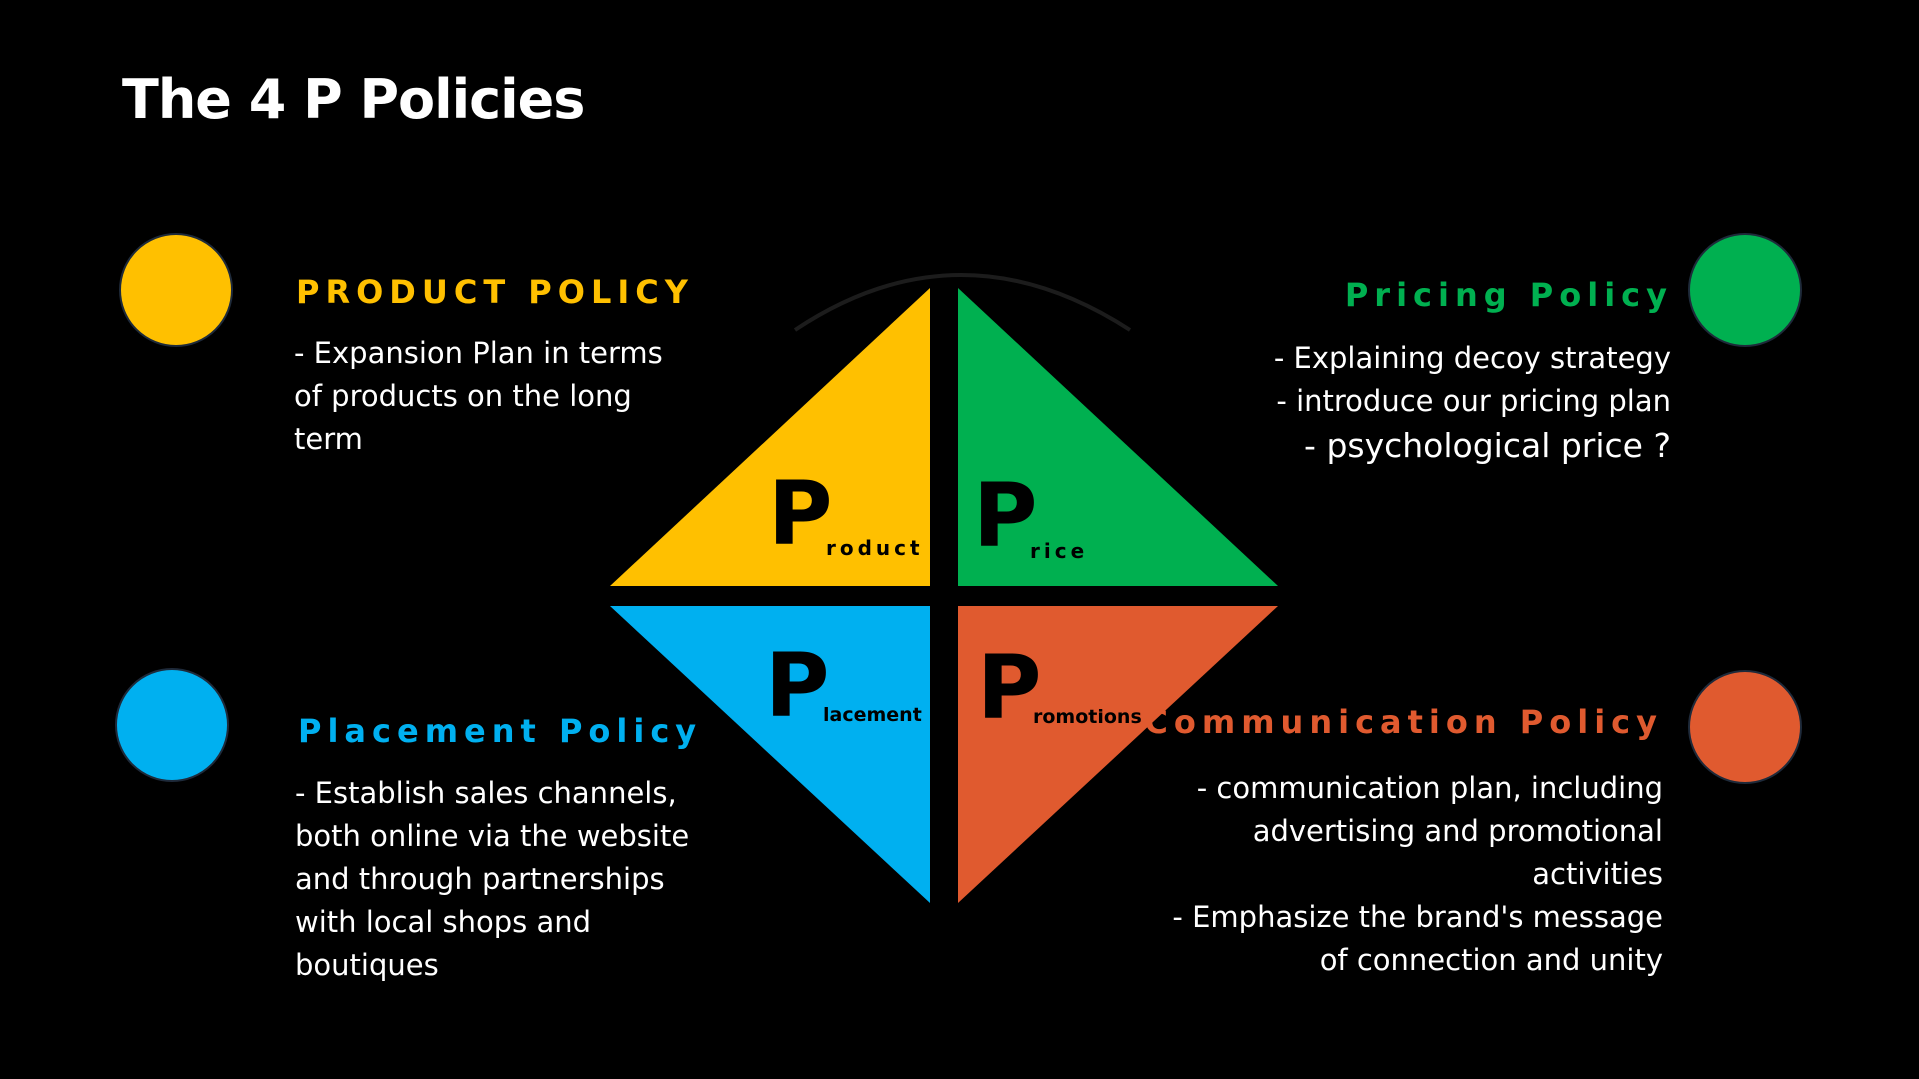 Image resolution: width=1919 pixels, height=1079 pixels. What do you see at coordinates (770, 437) in the screenshot?
I see `product-triangle` at bounding box center [770, 437].